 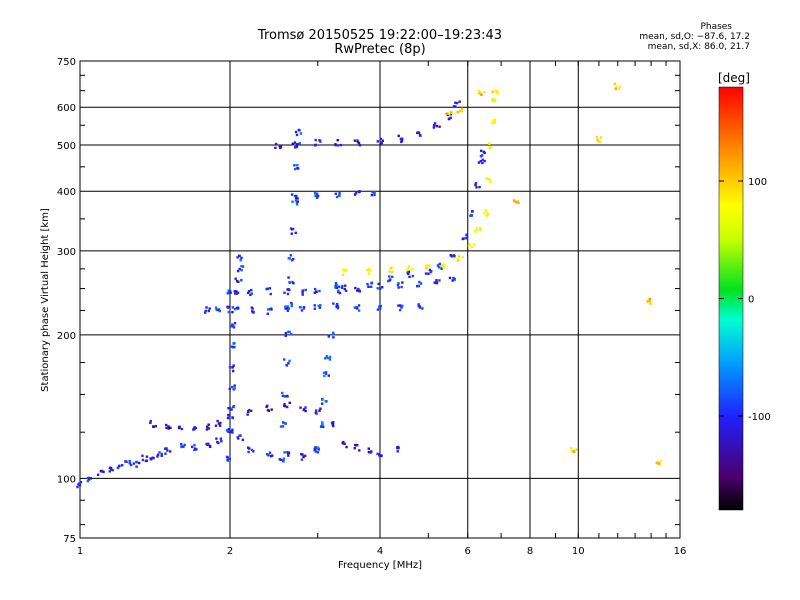 I want to click on y-axis-label: Stationary phase Virtual Height [km], so click(x=45, y=300).